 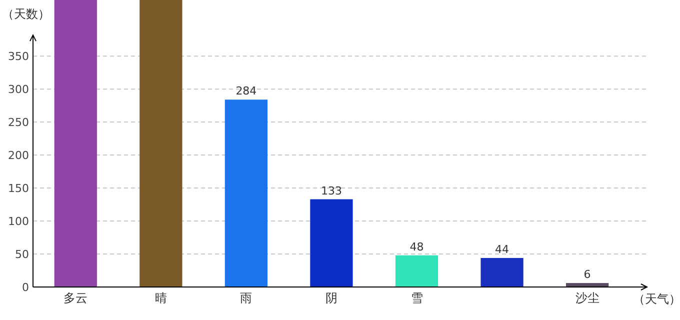 I want to click on x-tick-label: 阴, so click(x=331, y=298).